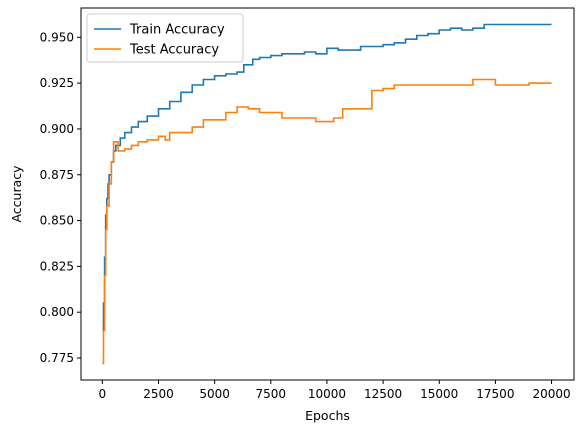 The image size is (584, 432). Describe the element at coordinates (158, 394) in the screenshot. I see `x-tick-label: 2500` at that location.